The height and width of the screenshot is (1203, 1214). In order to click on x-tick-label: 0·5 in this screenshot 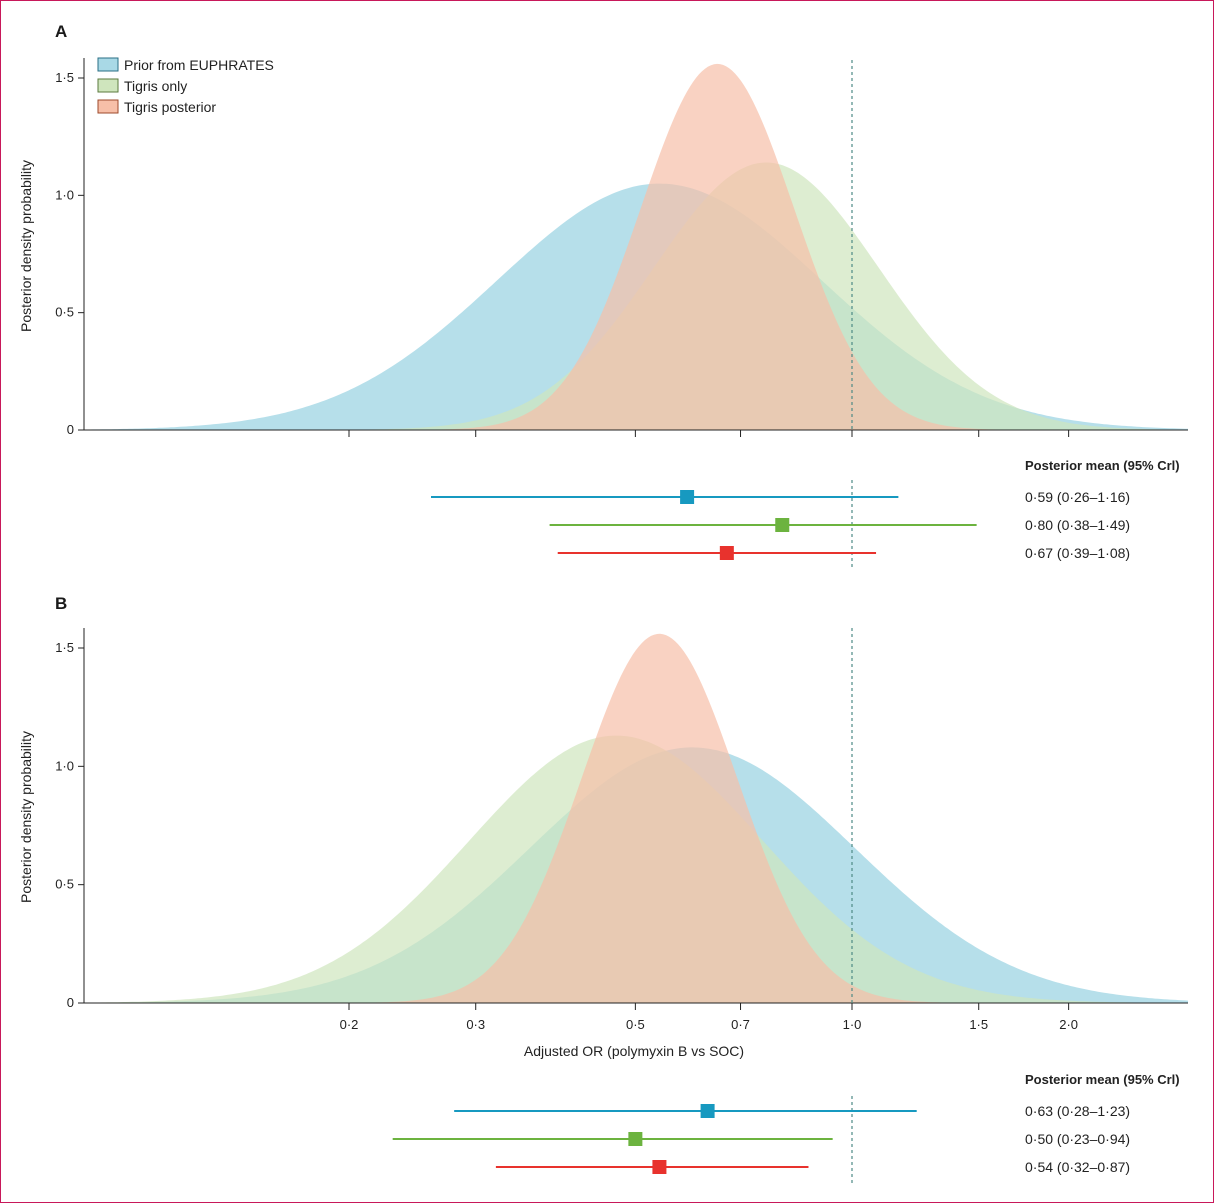, I will do `click(635, 1024)`.